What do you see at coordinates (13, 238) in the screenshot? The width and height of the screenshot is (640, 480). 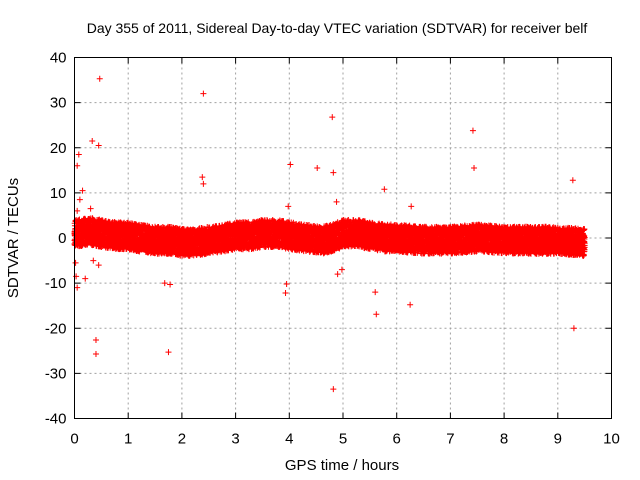 I see `y-axis-label: SDTVAR / TECUs` at bounding box center [13, 238].